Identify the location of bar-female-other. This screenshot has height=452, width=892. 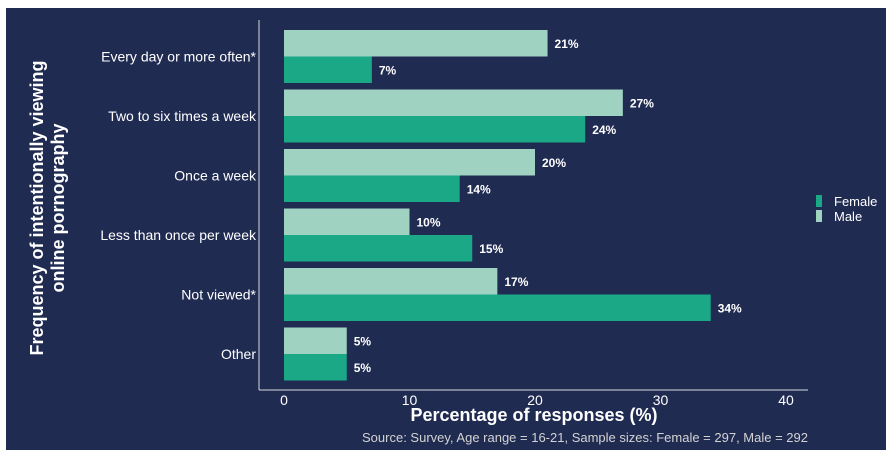
(315, 367).